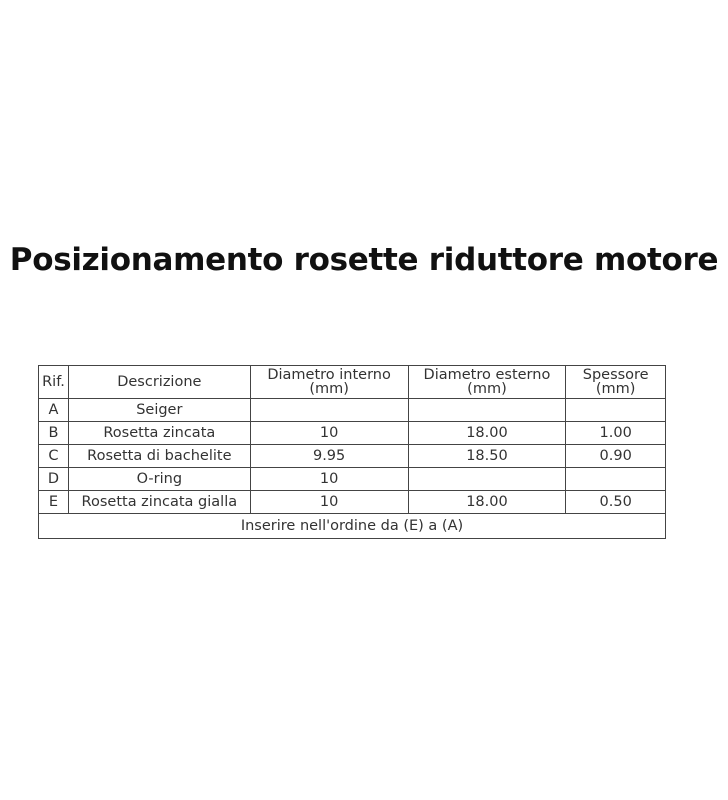 Image resolution: width=728 pixels, height=800 pixels. Describe the element at coordinates (159, 479) in the screenshot. I see `table-cell: O-ring` at that location.